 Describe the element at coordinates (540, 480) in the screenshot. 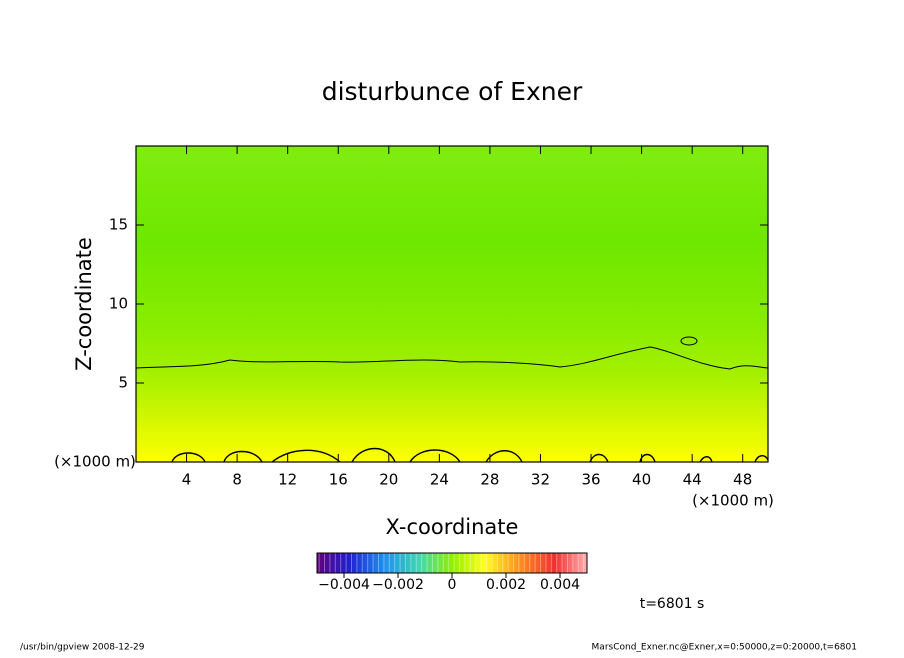

I see `x-tick-label: 32` at that location.